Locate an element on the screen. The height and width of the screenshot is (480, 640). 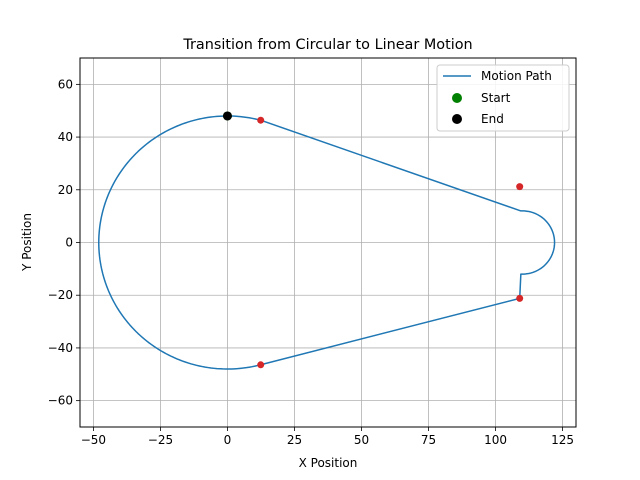
legend-label-end: End is located at coordinates (492, 119).